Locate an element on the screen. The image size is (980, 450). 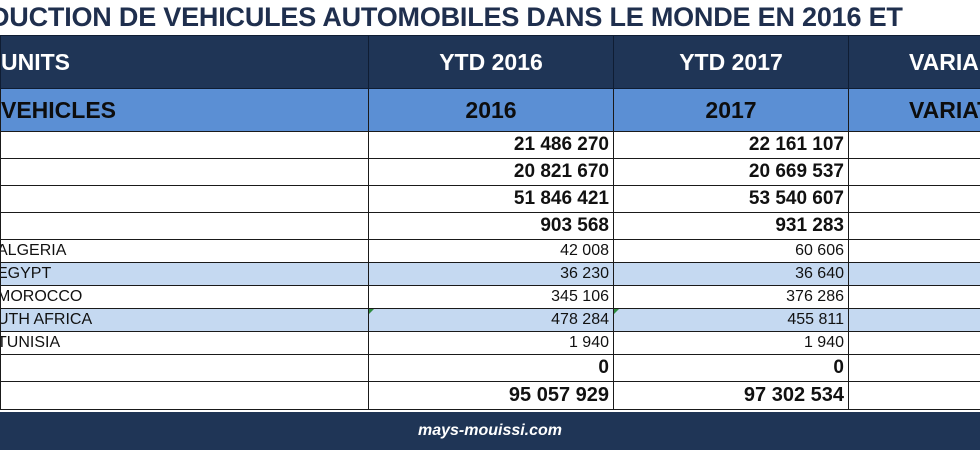
value-2016: 20 821 670 is located at coordinates (491, 172).